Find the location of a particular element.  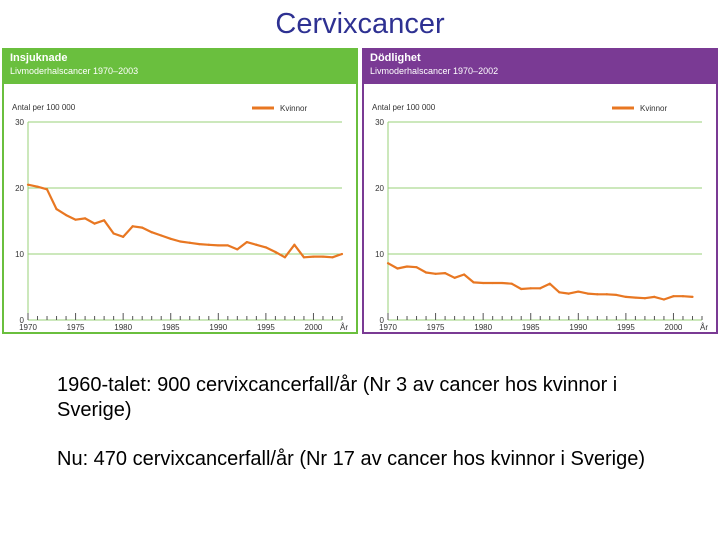

incidence-point-1979 is located at coordinates (113, 233).